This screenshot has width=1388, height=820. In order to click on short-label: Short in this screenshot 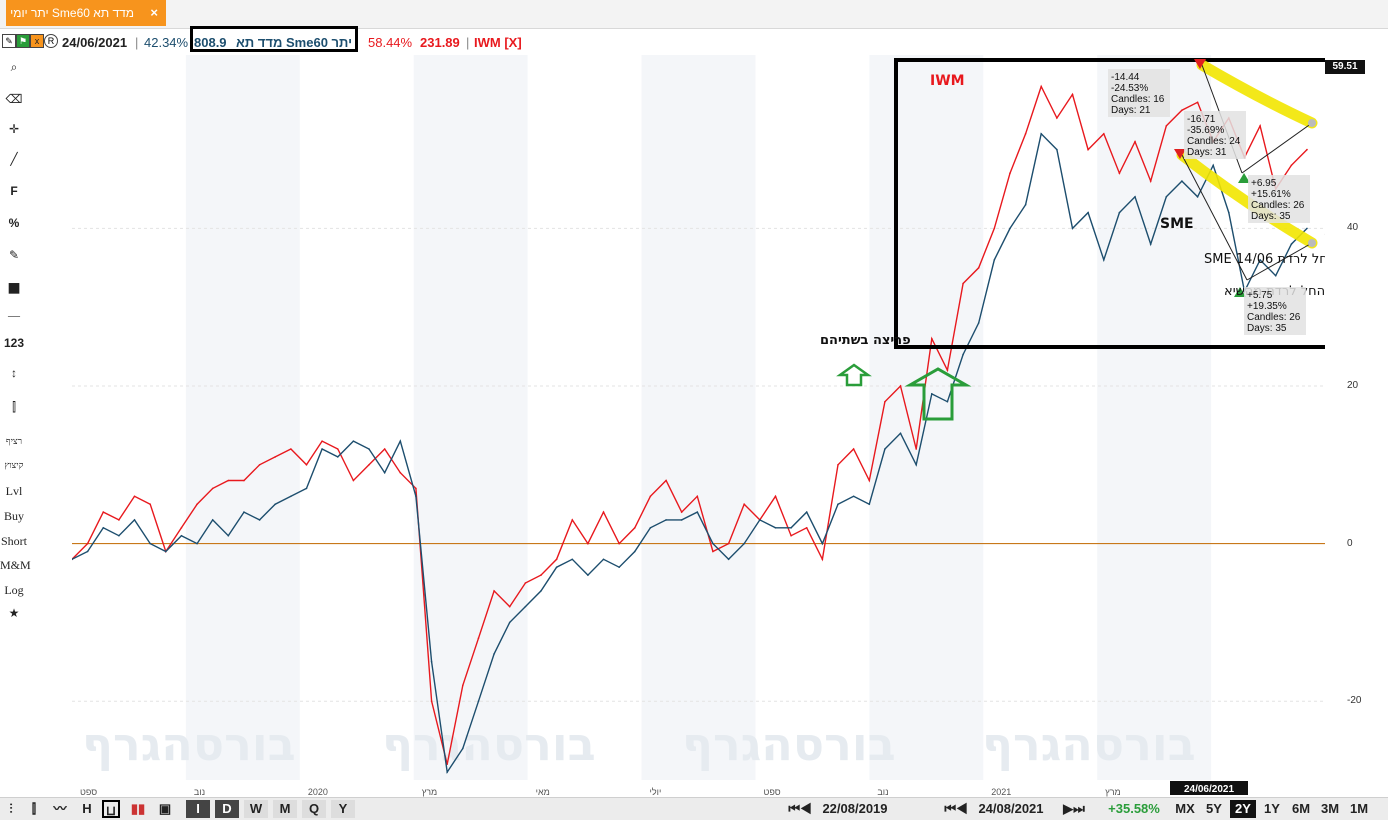, I will do `click(13, 541)`.